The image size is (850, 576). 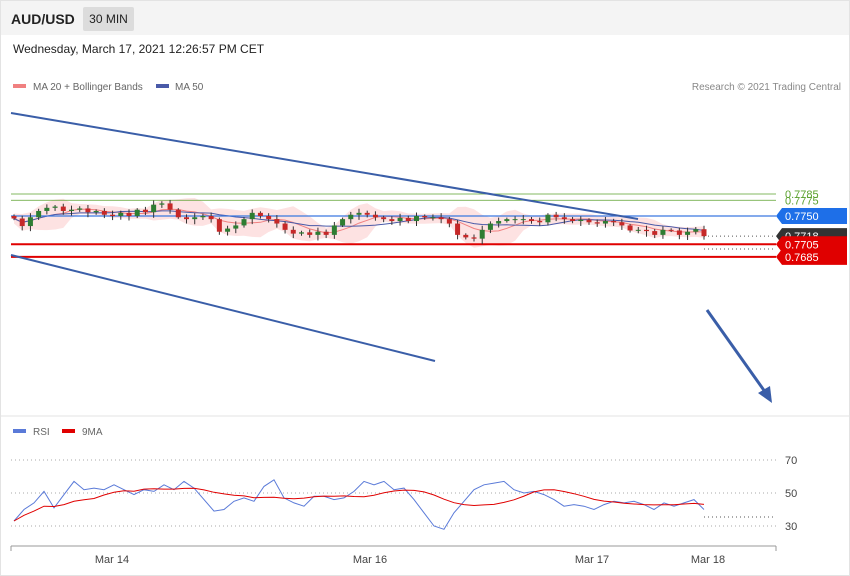 What do you see at coordinates (811, 244) in the screenshot?
I see `level-tag-0.7705` at bounding box center [811, 244].